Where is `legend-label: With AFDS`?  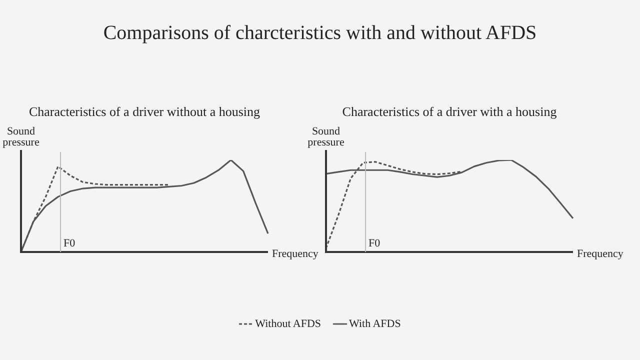
legend-label: With AFDS is located at coordinates (375, 324).